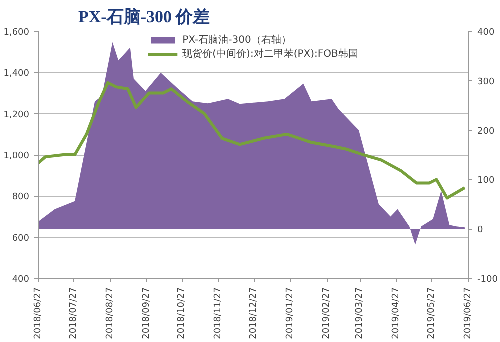 The height and width of the screenshot is (342, 500). I want to click on x-tick-label: 2019/06/27, so click(469, 314).